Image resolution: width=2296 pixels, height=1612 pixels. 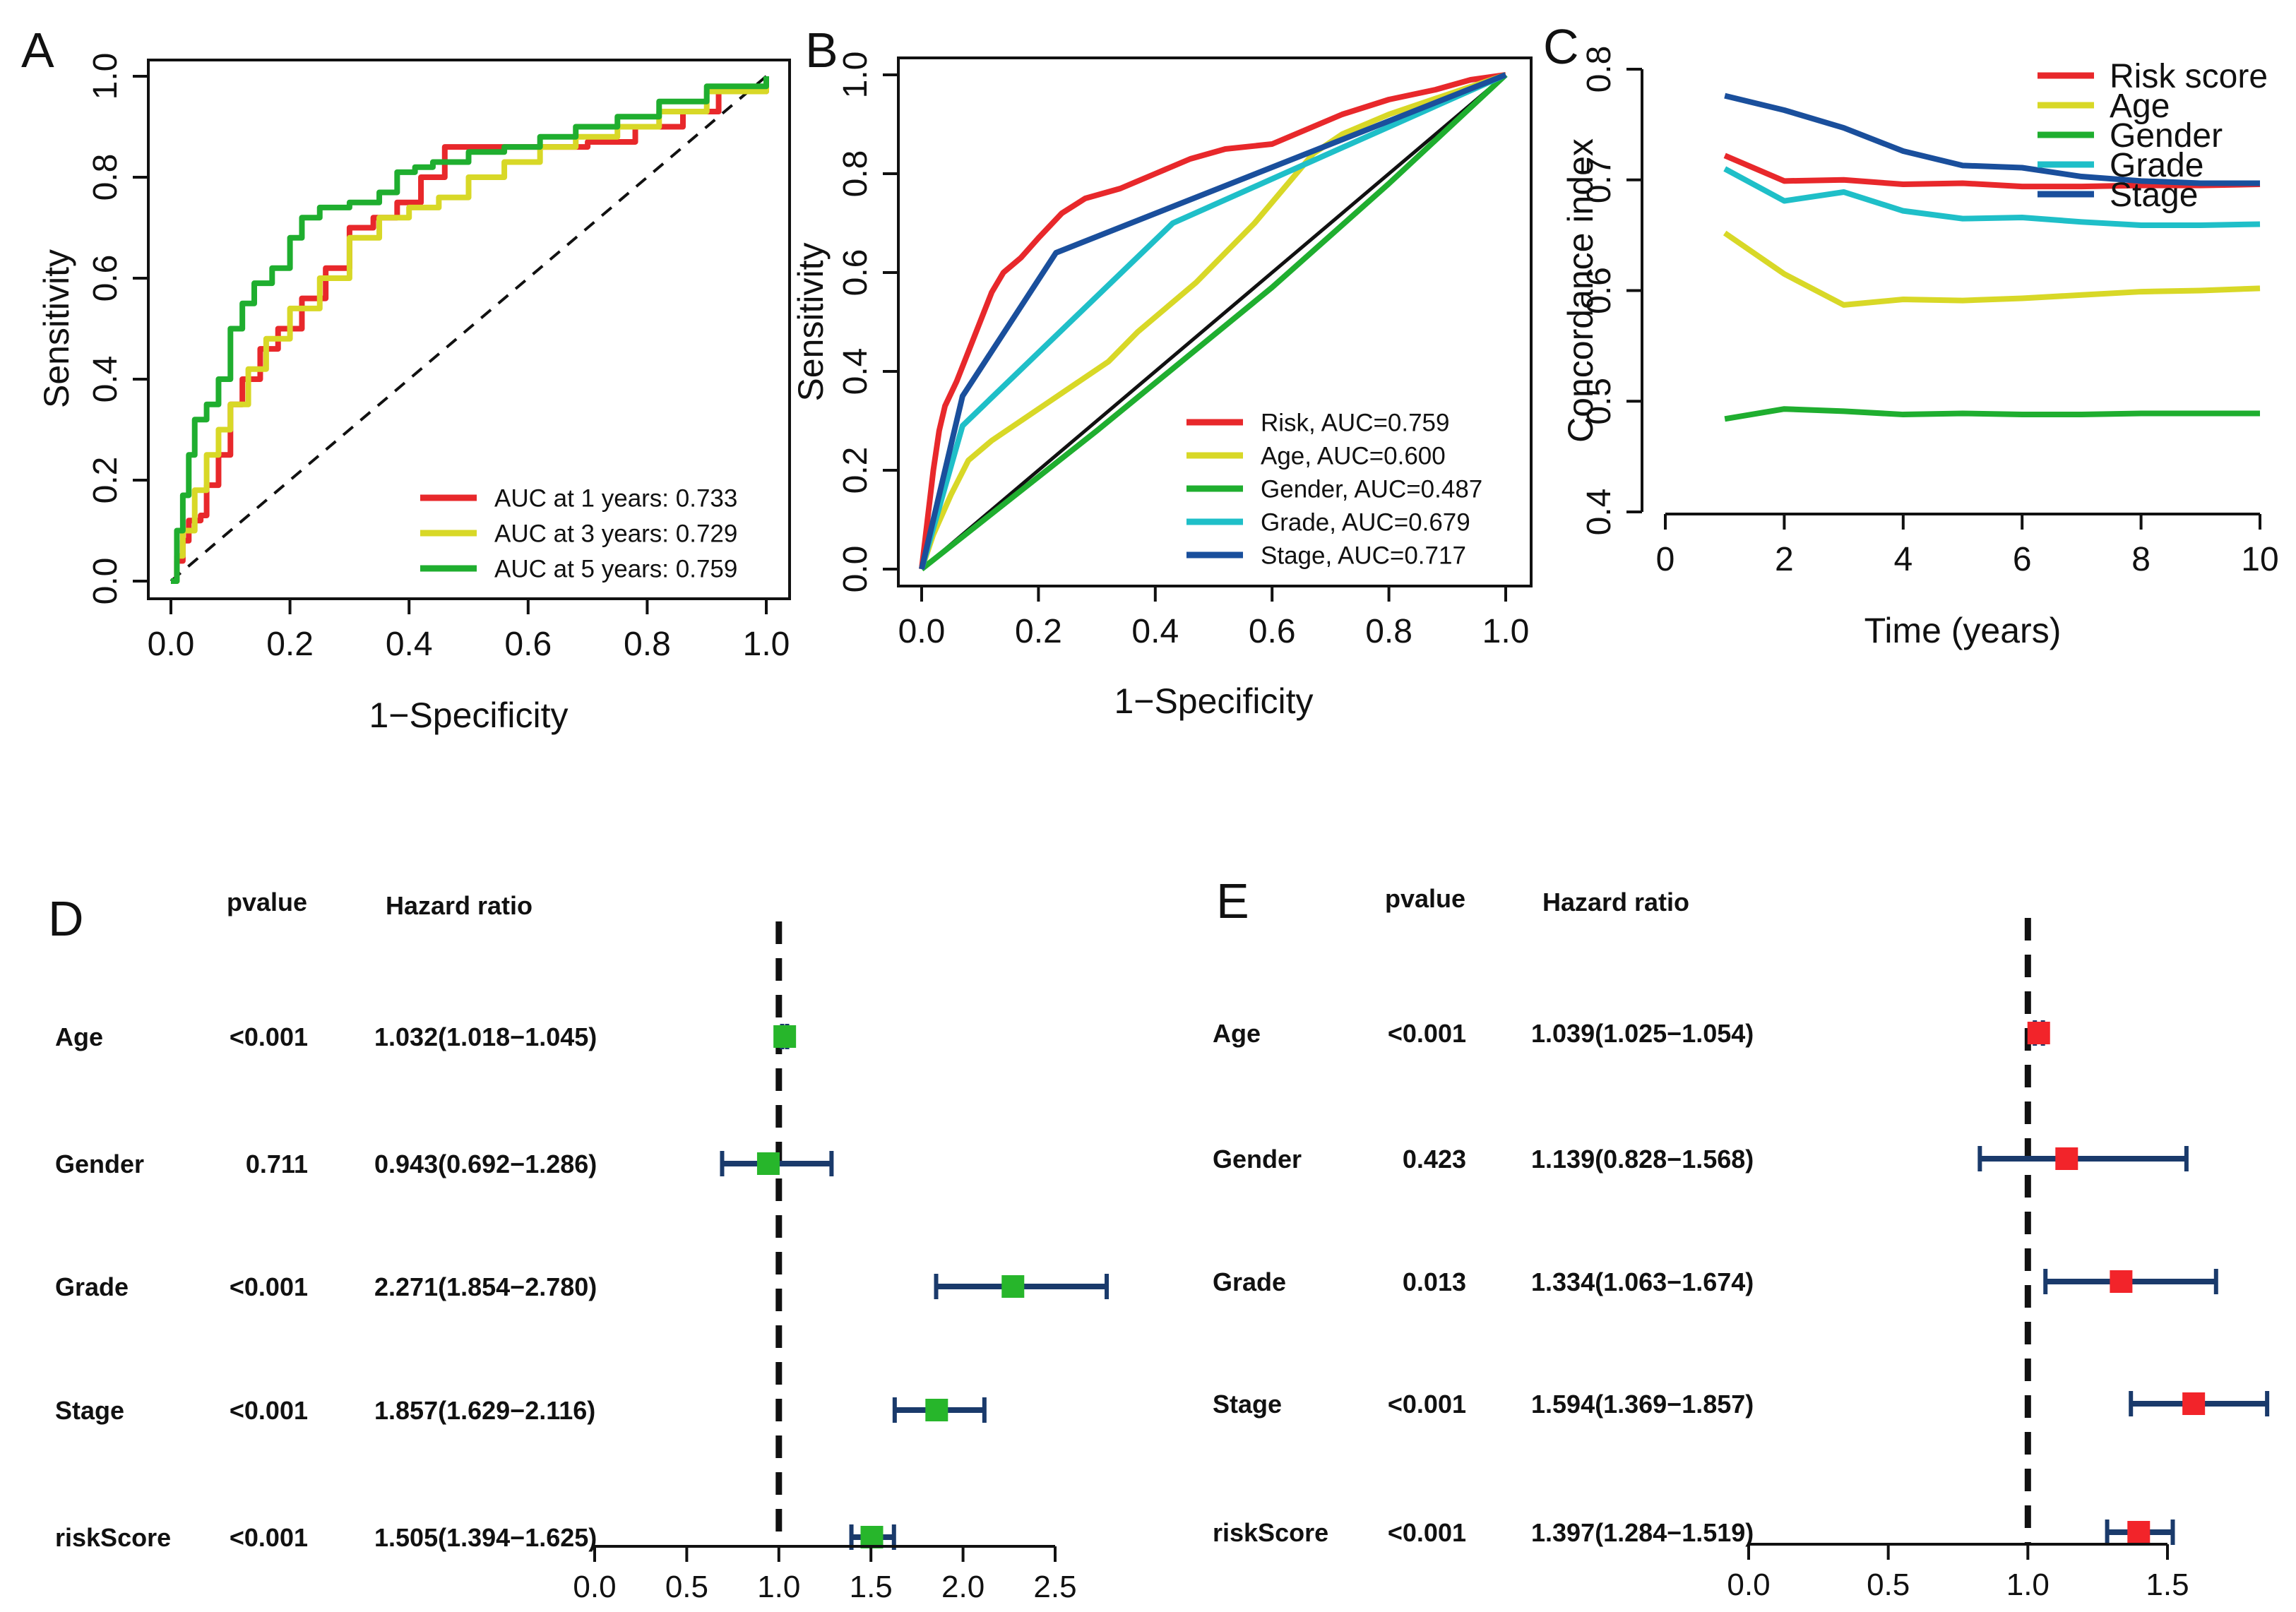 What do you see at coordinates (485, 1286) in the screenshot?
I see `row-hazard-ratio: 2.271(1.854−2.780)` at bounding box center [485, 1286].